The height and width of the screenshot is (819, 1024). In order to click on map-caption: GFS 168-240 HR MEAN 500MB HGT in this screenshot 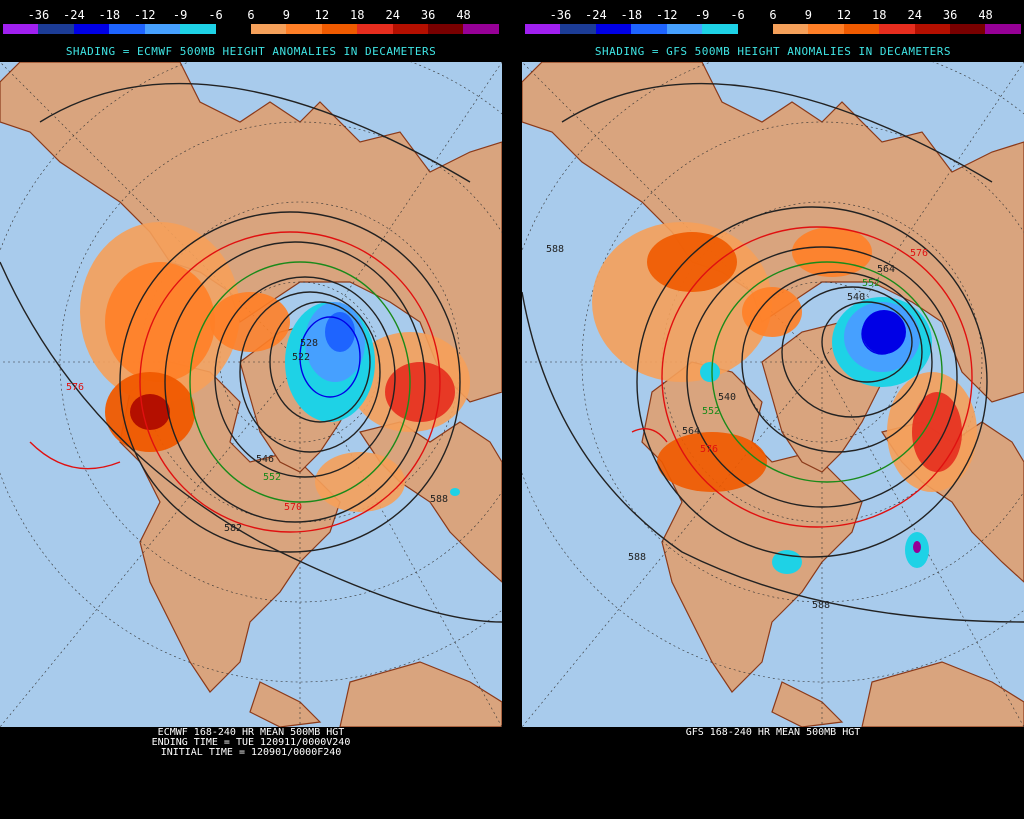, I will do `click(773, 733)`.